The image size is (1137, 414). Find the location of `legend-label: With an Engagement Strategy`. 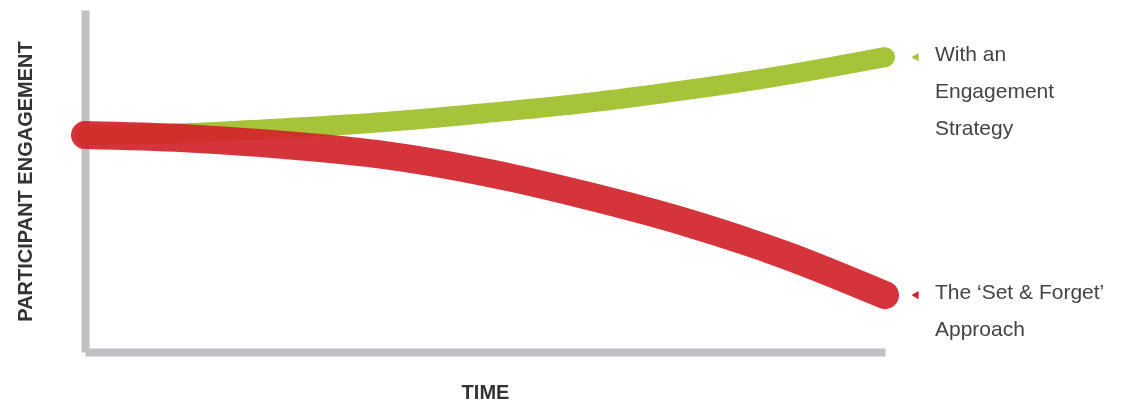

legend-label: With an Engagement Strategy is located at coordinates (995, 91).